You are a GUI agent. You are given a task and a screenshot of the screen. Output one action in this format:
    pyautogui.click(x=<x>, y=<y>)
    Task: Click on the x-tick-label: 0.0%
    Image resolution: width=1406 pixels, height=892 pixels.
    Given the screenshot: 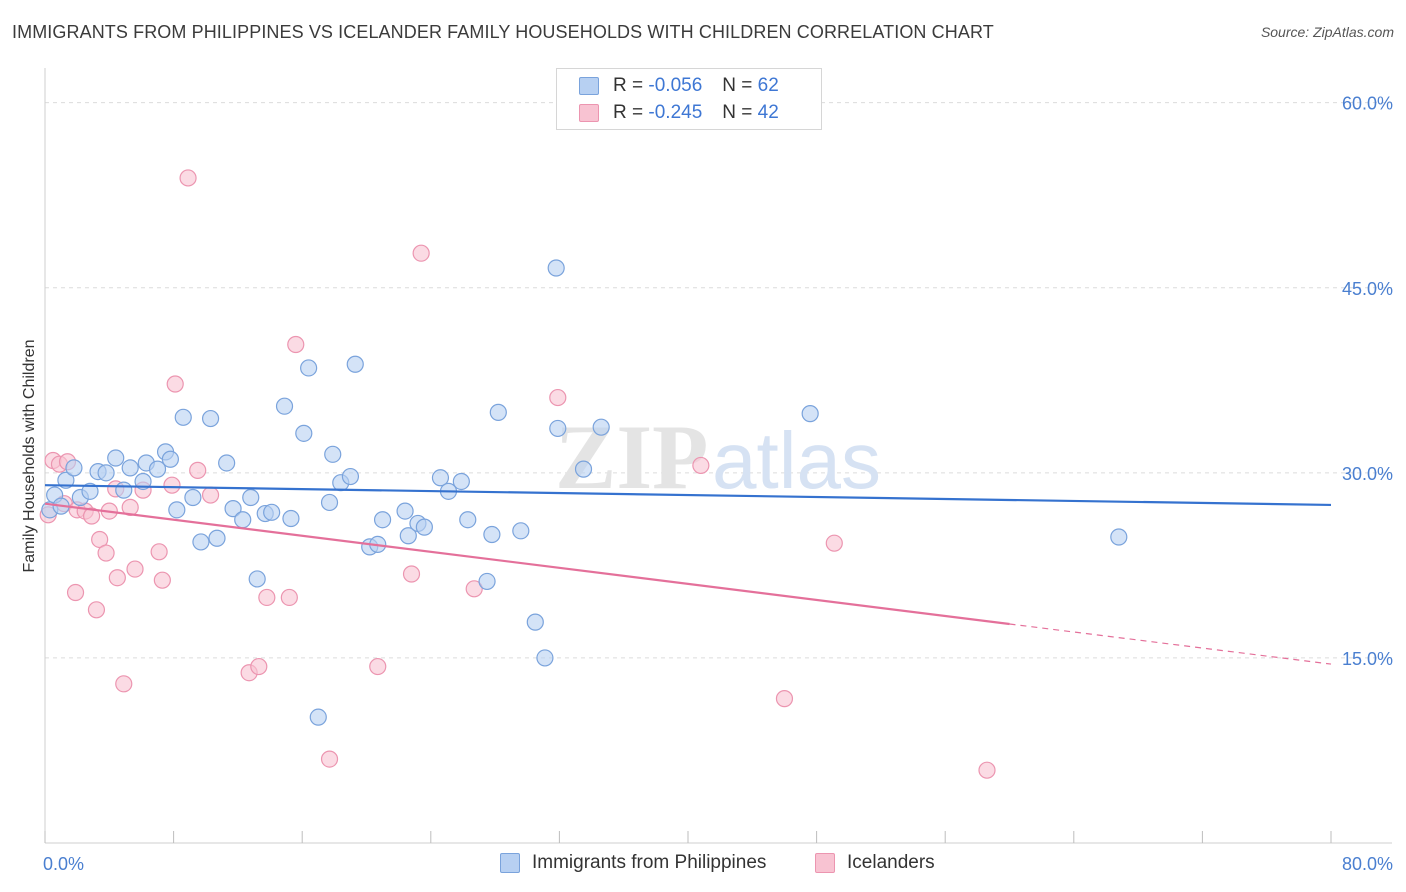 What is the action you would take?
    pyautogui.click(x=63, y=864)
    